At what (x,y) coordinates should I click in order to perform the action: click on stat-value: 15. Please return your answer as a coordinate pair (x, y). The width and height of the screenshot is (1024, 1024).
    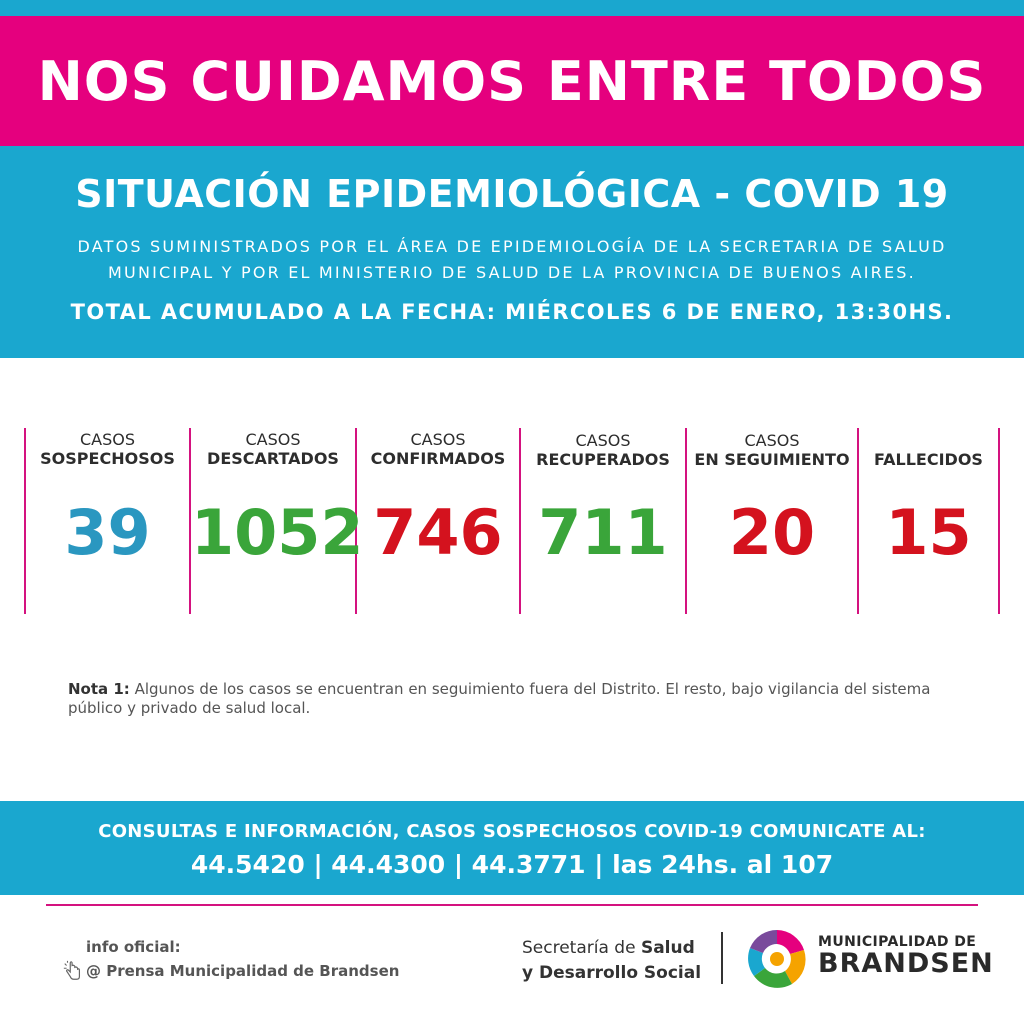
    Looking at the image, I should click on (928, 532).